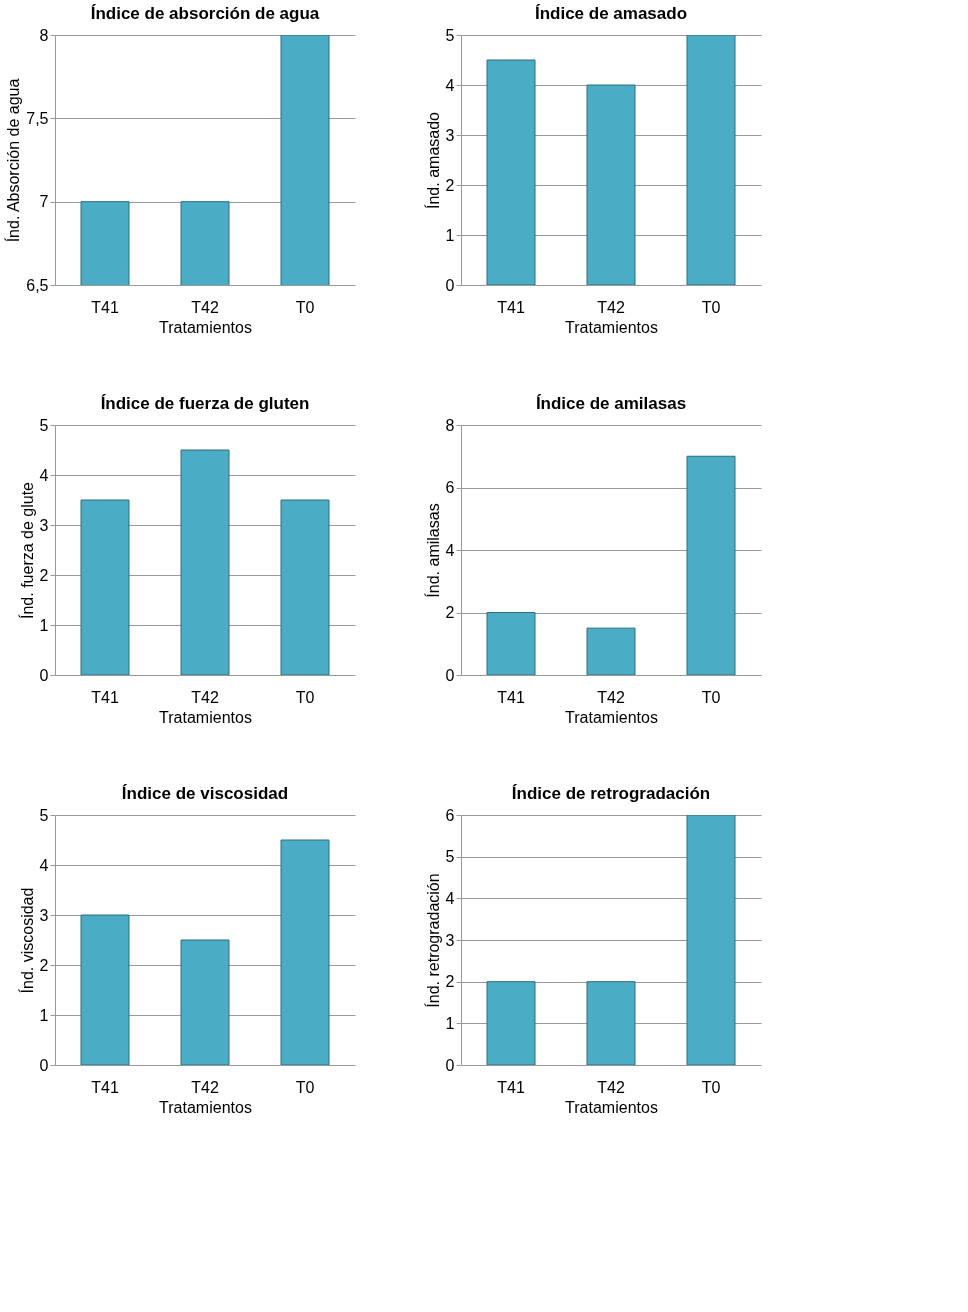 This screenshot has height=1312, width=968. Describe the element at coordinates (205, 793) in the screenshot. I see `chart-title: Índice de viscosidad` at that location.